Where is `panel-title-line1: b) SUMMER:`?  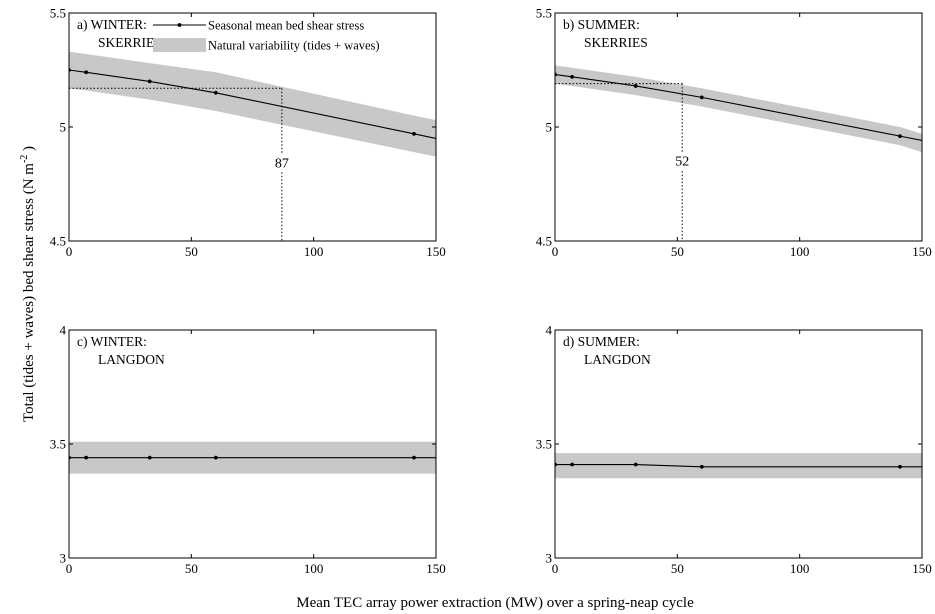
panel-title-line1: b) SUMMER: is located at coordinates (601, 24).